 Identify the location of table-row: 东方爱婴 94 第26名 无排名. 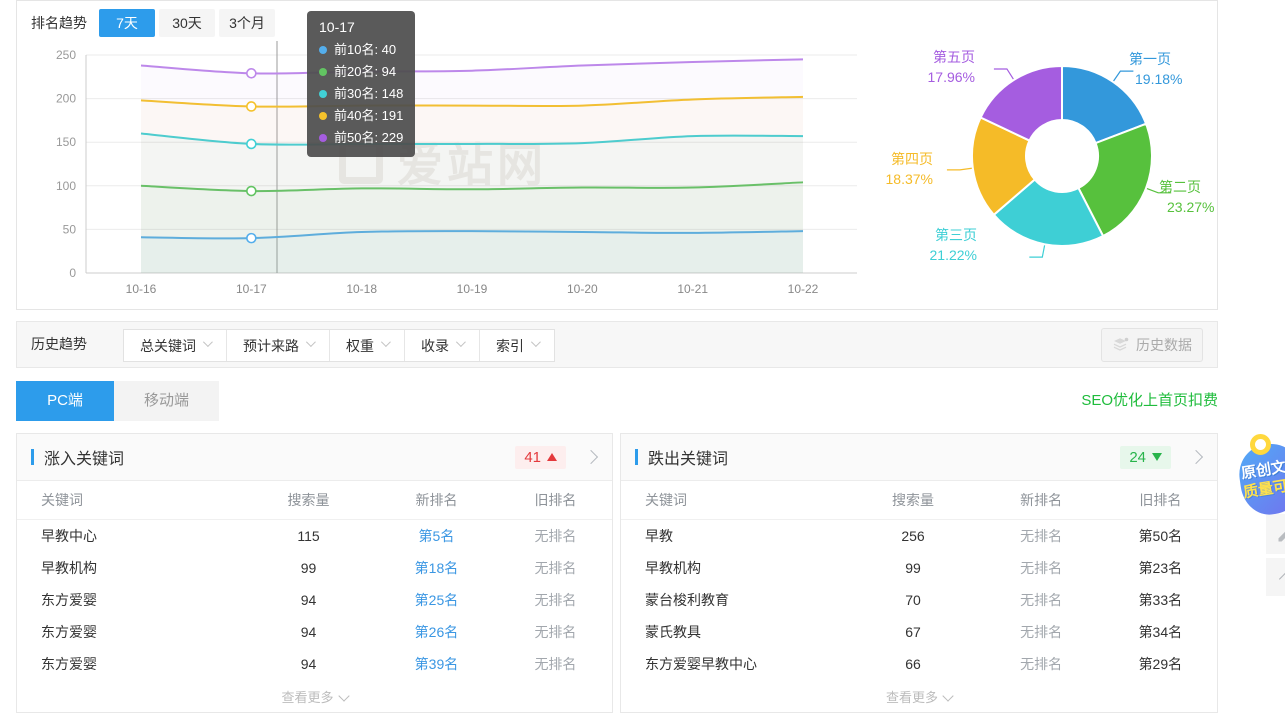
(314, 632).